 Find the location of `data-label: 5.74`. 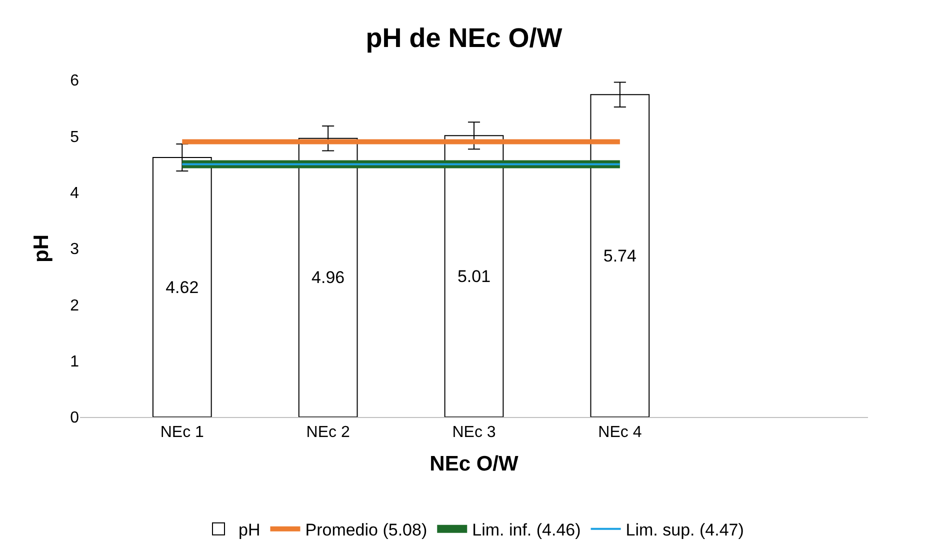

data-label: 5.74 is located at coordinates (619, 256).